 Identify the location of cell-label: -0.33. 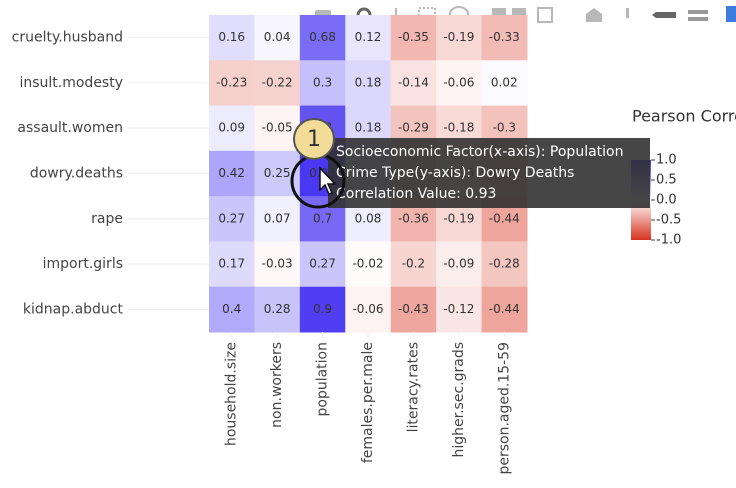
(504, 37).